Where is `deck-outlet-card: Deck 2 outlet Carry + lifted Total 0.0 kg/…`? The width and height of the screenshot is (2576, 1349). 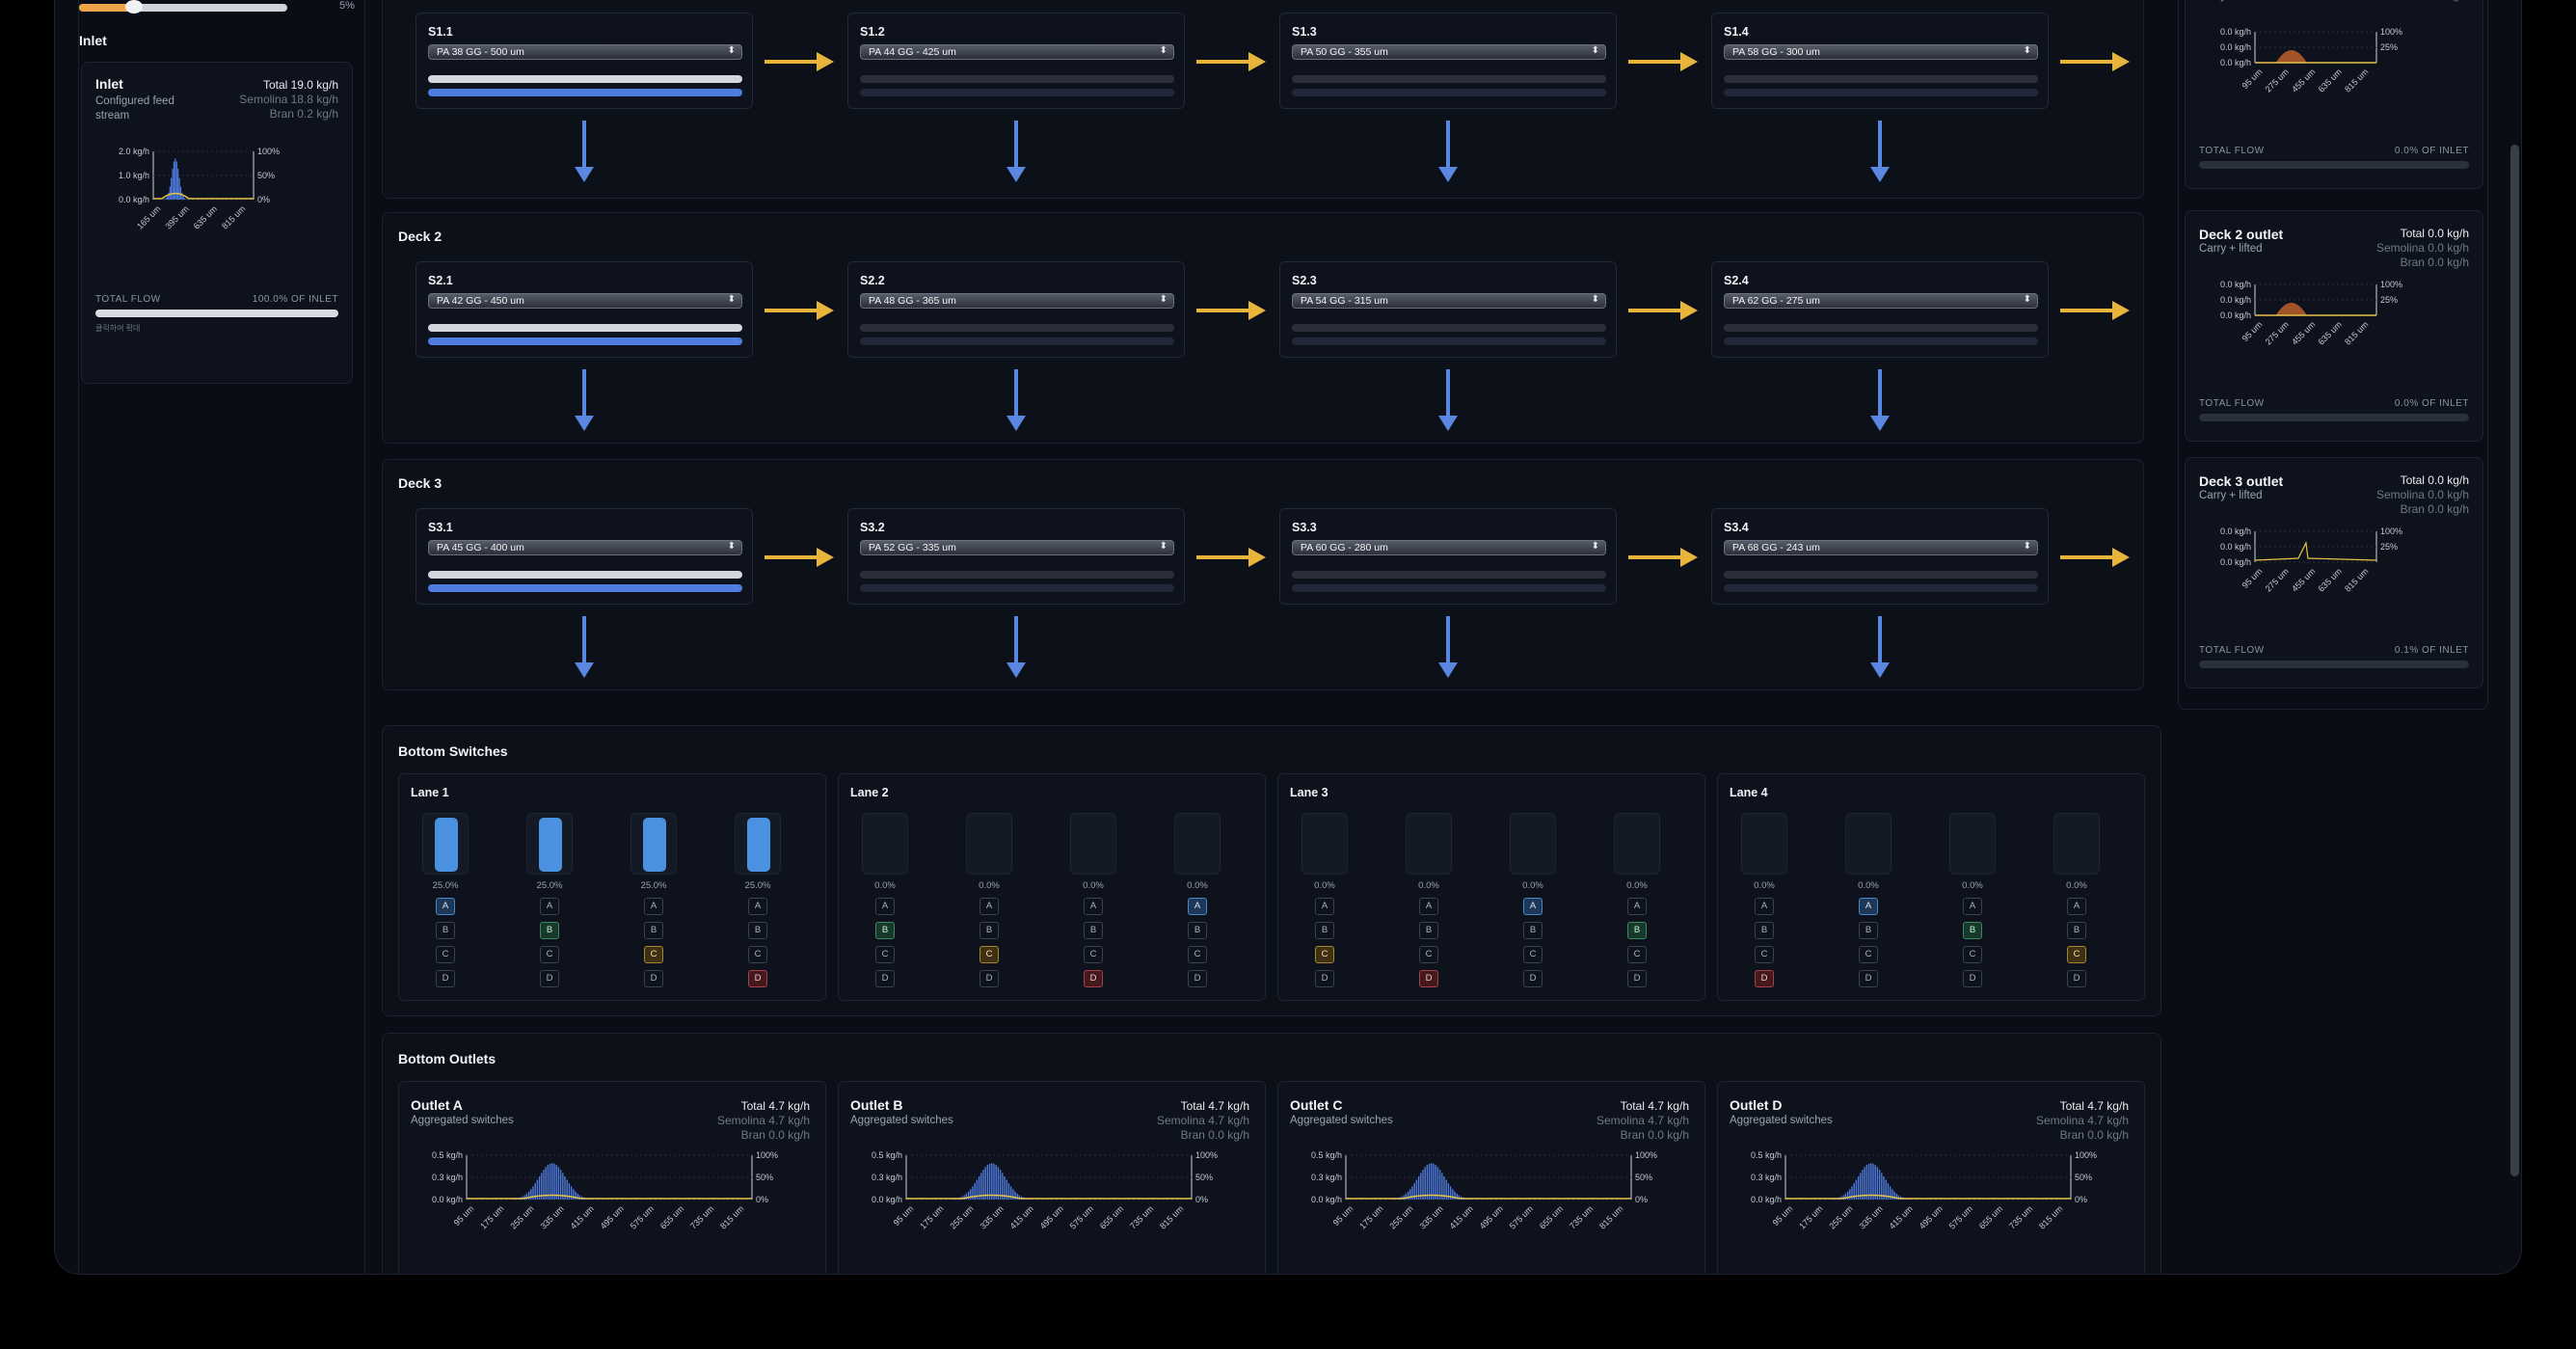 deck-outlet-card: Deck 2 outlet Carry + lifted Total 0.0 kg/… is located at coordinates (2334, 326).